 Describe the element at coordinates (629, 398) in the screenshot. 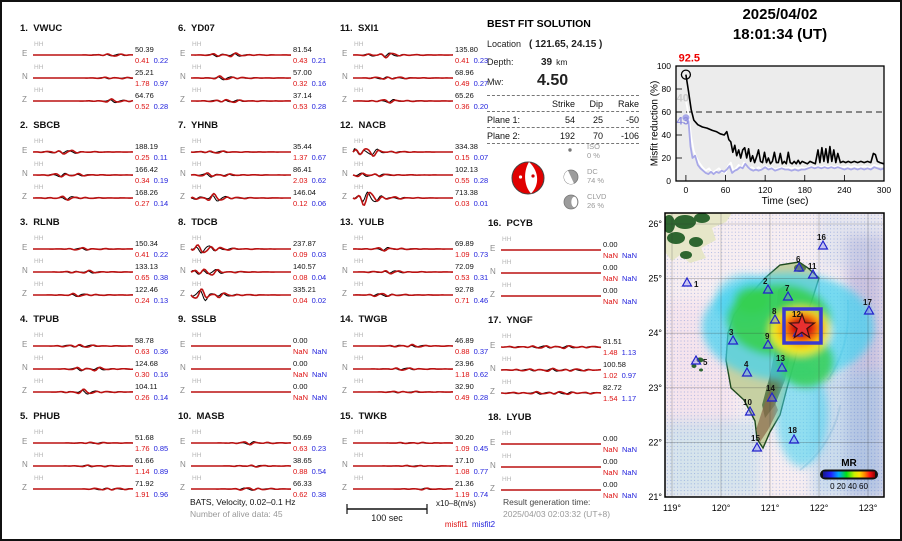

I see `misfit2-value: 1.17` at that location.